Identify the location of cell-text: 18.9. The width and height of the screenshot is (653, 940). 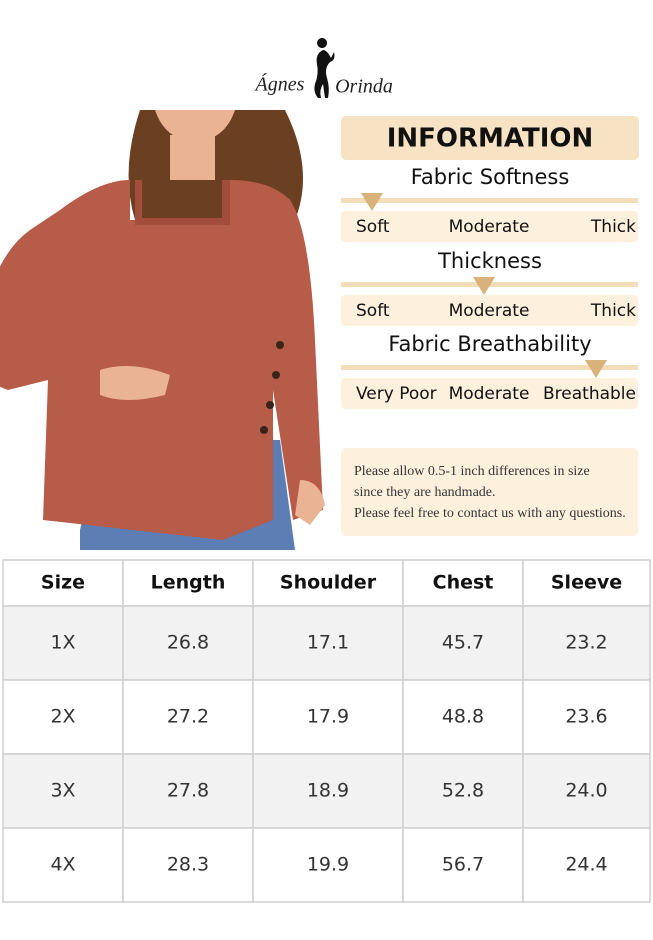
(328, 791).